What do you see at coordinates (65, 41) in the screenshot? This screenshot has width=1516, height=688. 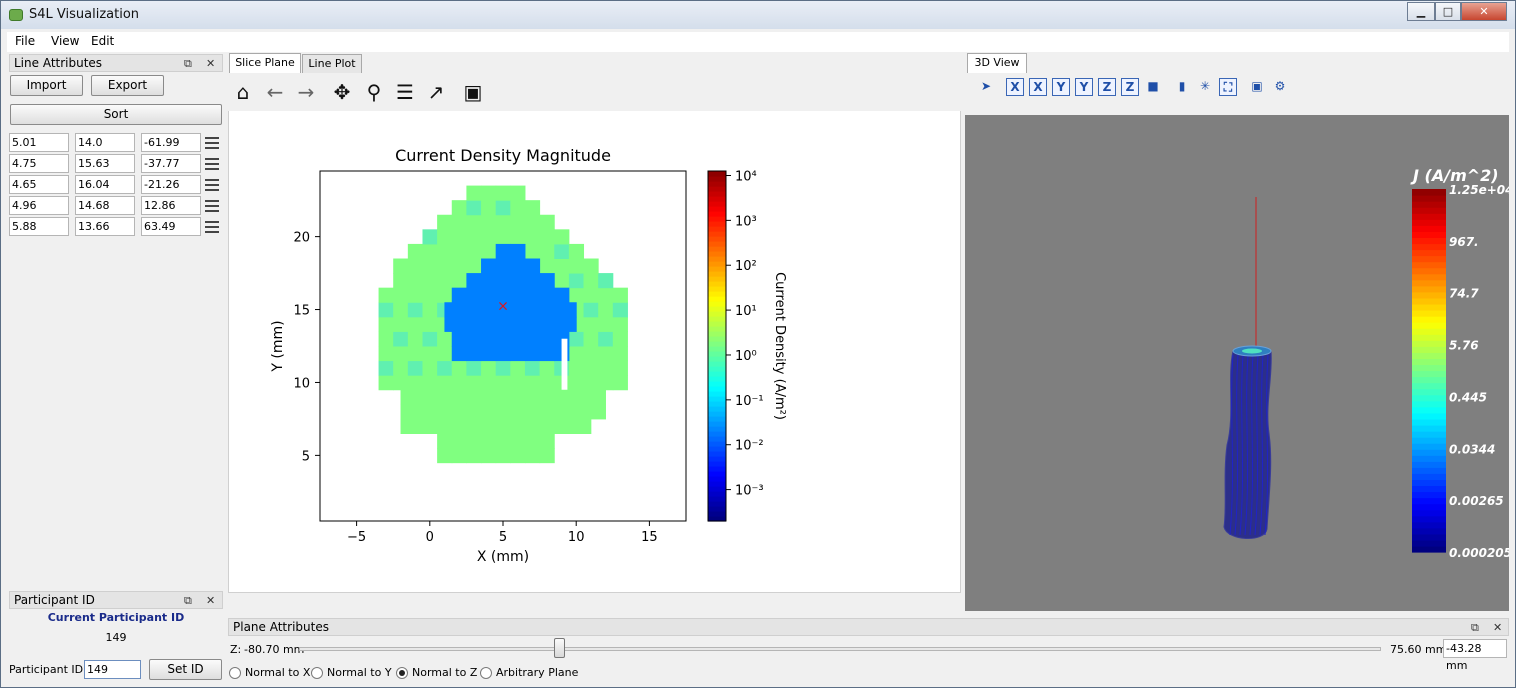 I see `menu-view: View` at bounding box center [65, 41].